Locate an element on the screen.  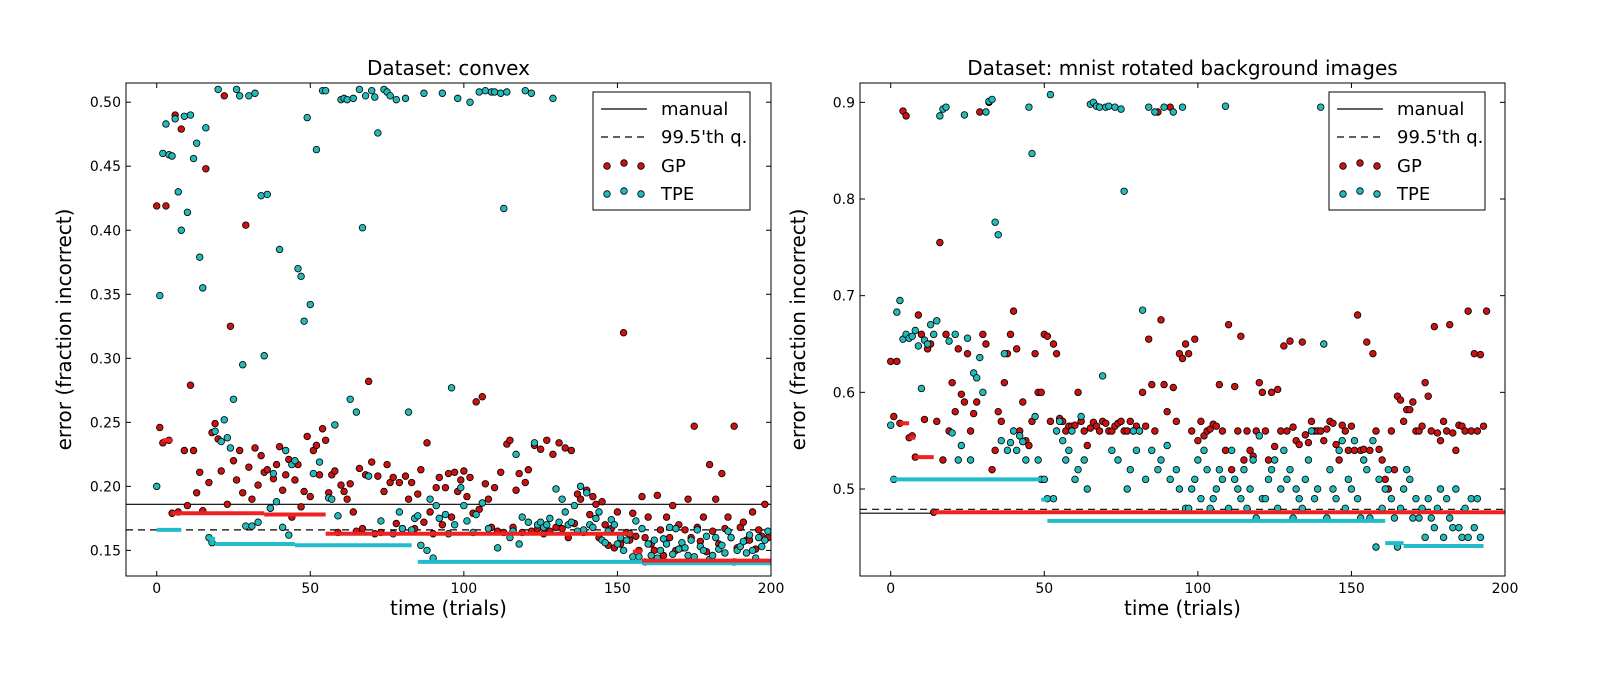
y-tick-label: 0.25 is located at coordinates (105, 423).